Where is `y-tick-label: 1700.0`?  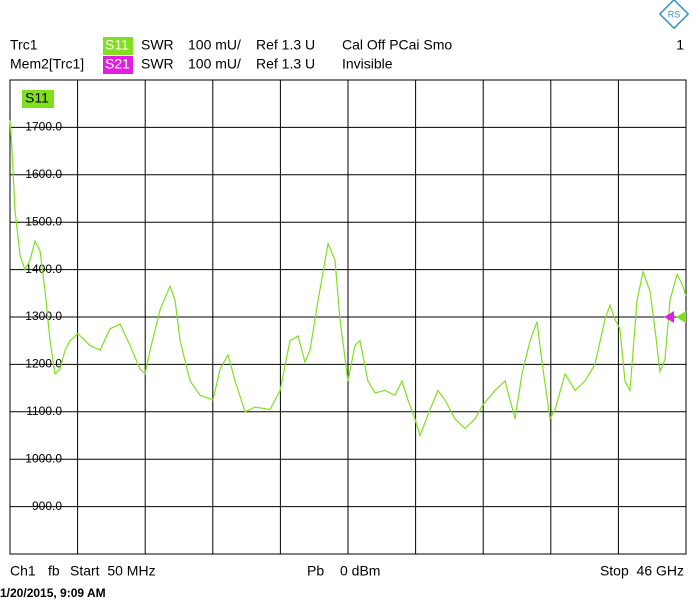 y-tick-label: 1700.0 is located at coordinates (43, 127).